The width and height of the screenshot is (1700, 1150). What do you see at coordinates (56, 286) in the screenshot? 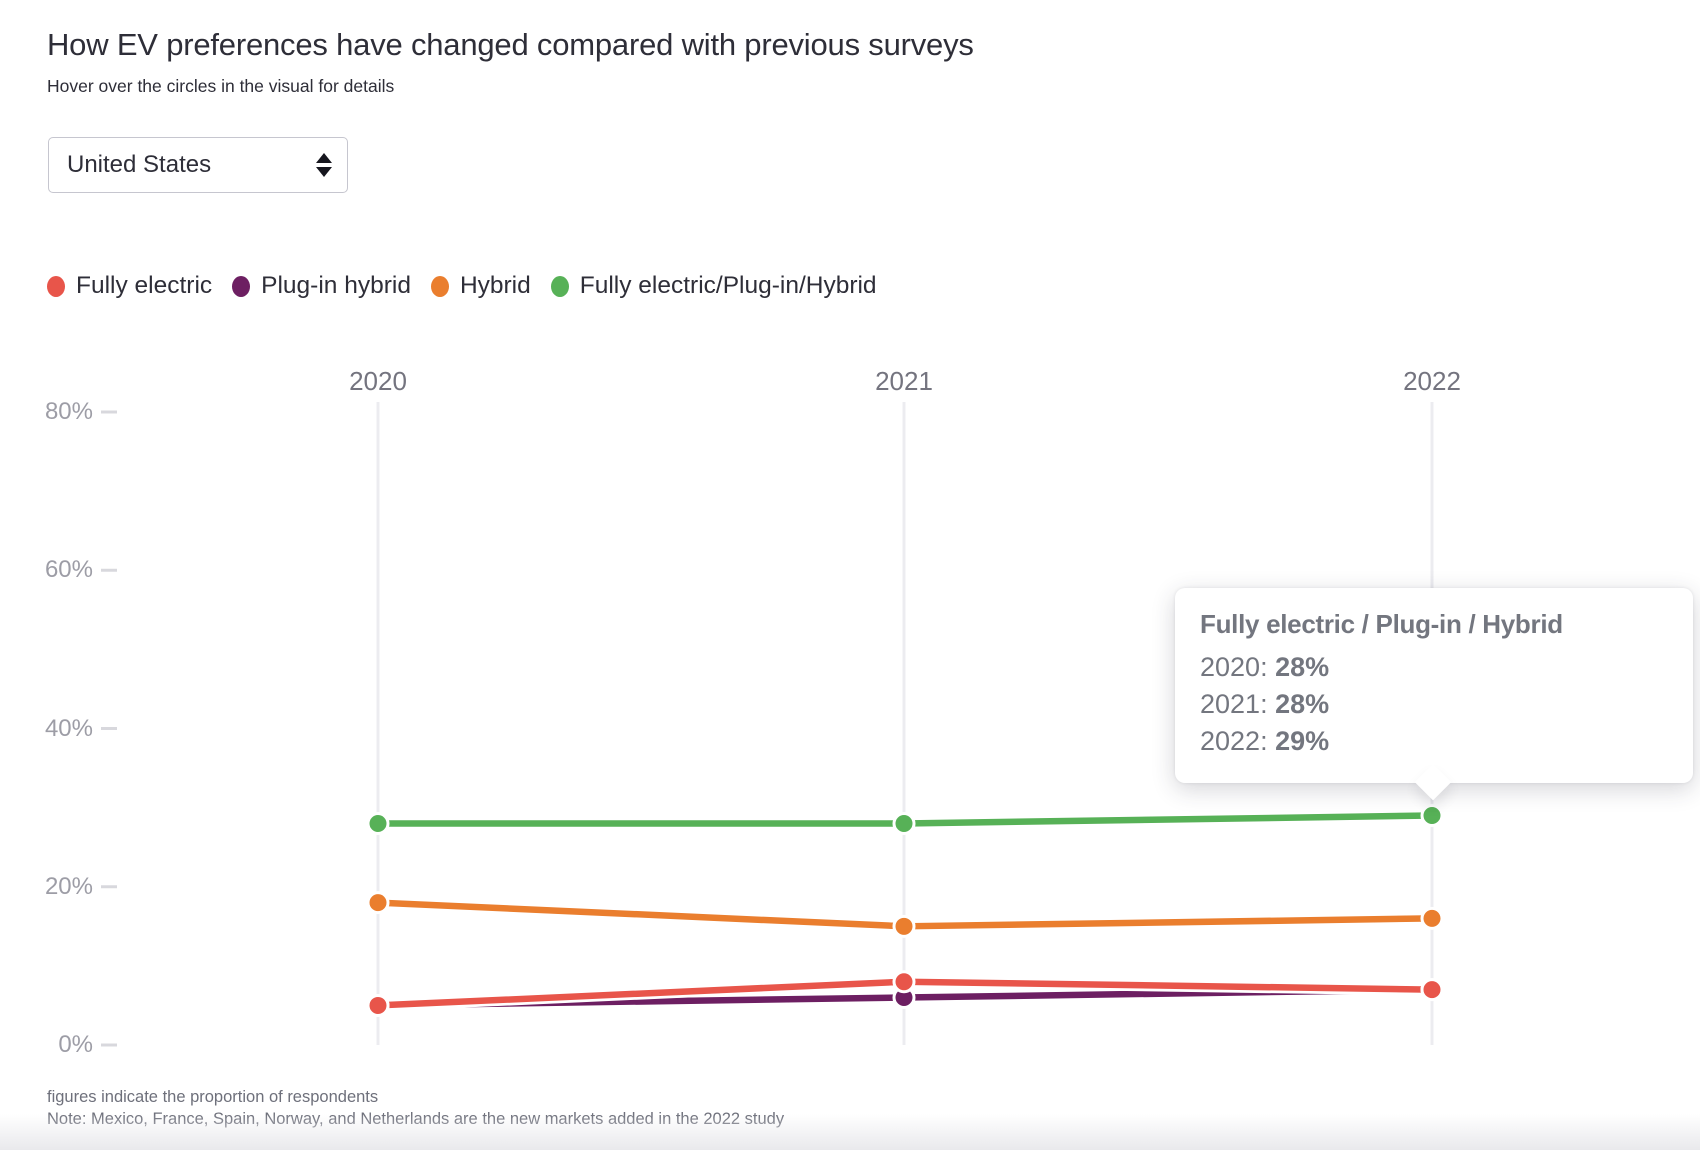
I see `legend-dot-fully-electric` at bounding box center [56, 286].